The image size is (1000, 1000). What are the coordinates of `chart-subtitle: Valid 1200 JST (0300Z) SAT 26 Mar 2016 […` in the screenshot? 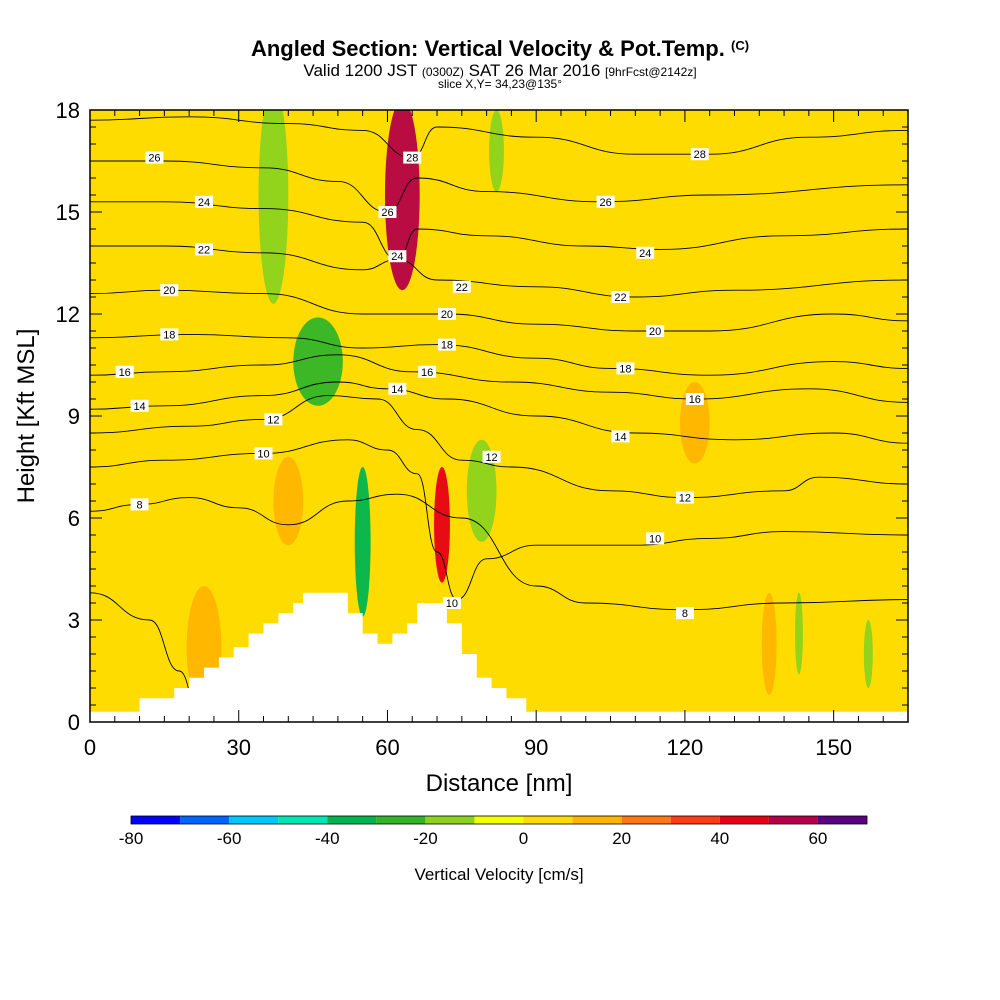 It's located at (500, 70).